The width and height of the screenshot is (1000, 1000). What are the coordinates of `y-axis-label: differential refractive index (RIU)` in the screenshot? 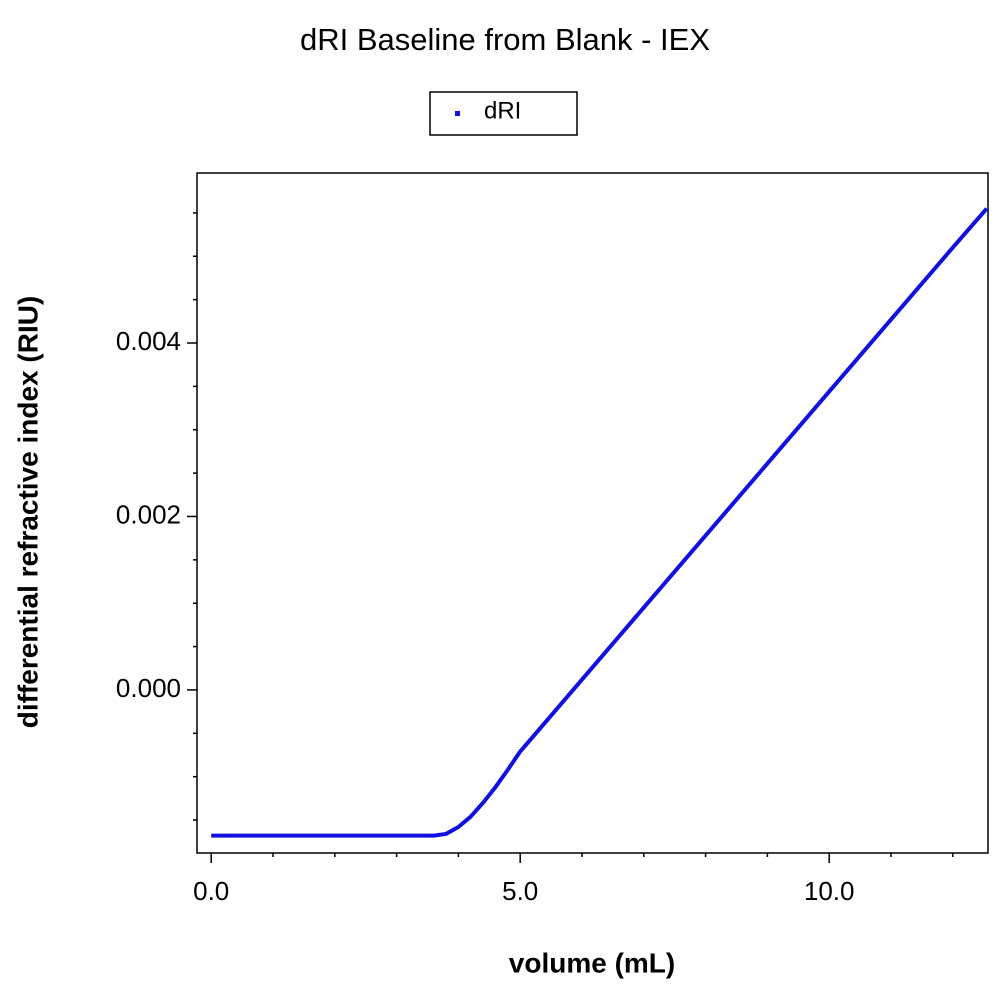 It's located at (27, 512).